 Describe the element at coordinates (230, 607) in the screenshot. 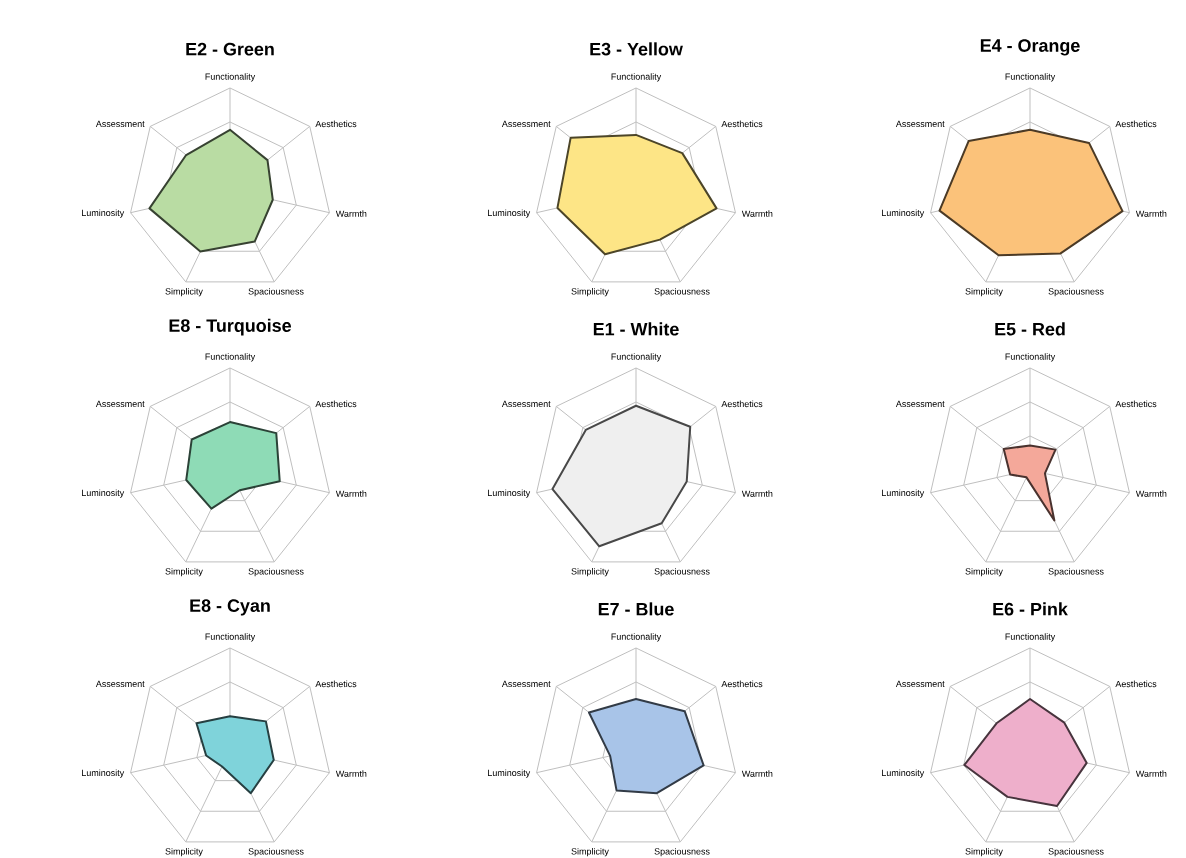

I see `chart-title: E8 - Cyan` at that location.